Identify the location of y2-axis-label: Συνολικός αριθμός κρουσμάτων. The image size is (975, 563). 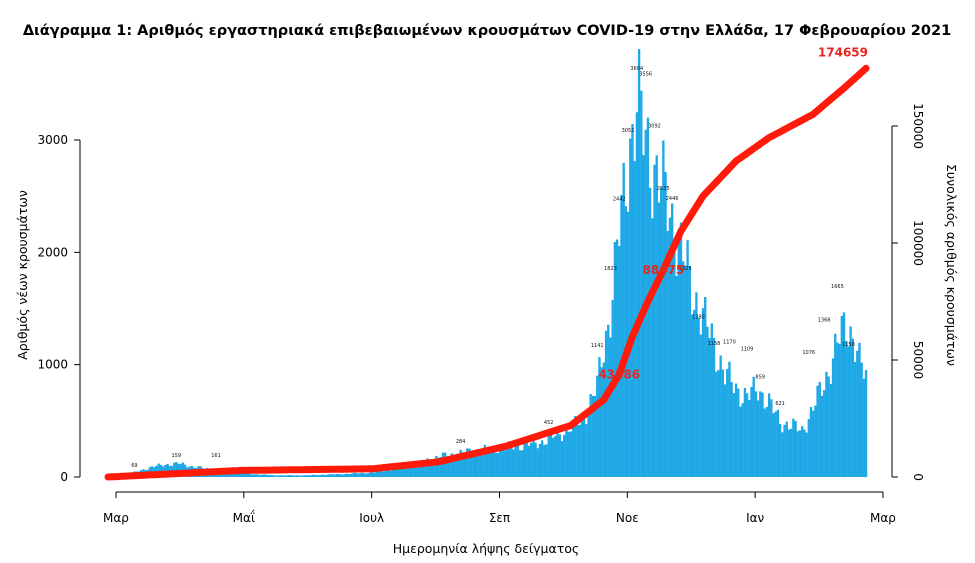
(951, 265).